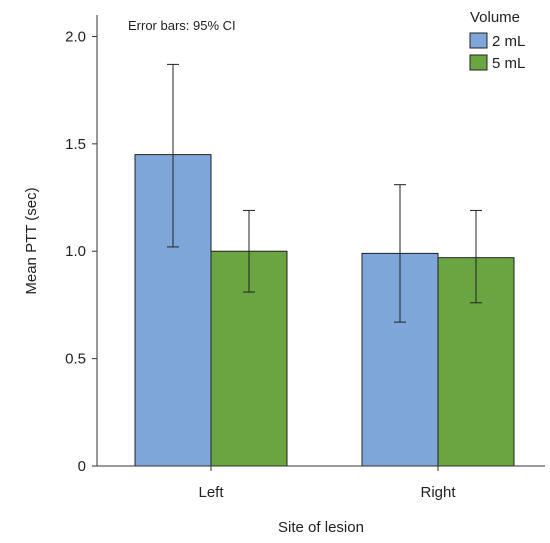 The image size is (550, 543). I want to click on x-tick-label: Left, so click(211, 492).